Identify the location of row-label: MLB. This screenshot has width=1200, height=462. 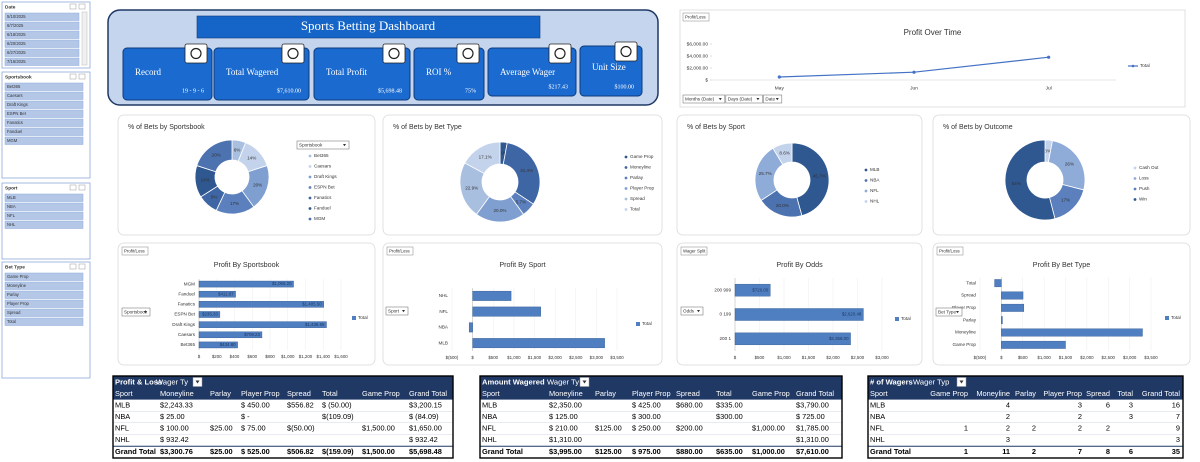
(877, 404).